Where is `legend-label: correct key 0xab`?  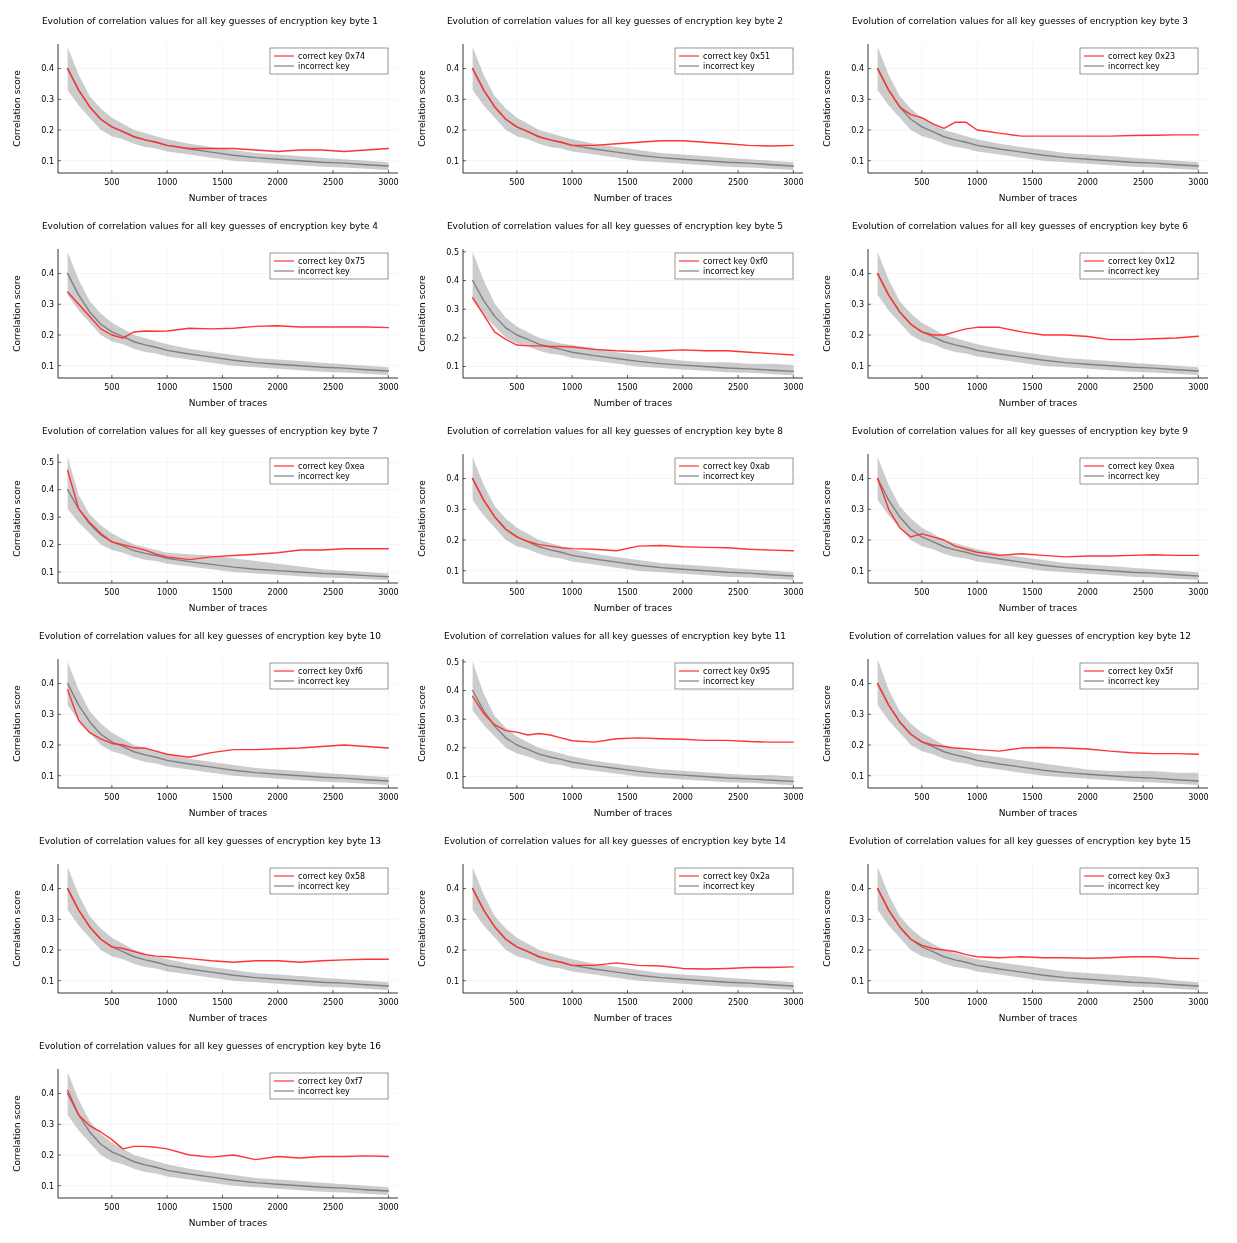 legend-label: correct key 0xab is located at coordinates (736, 466).